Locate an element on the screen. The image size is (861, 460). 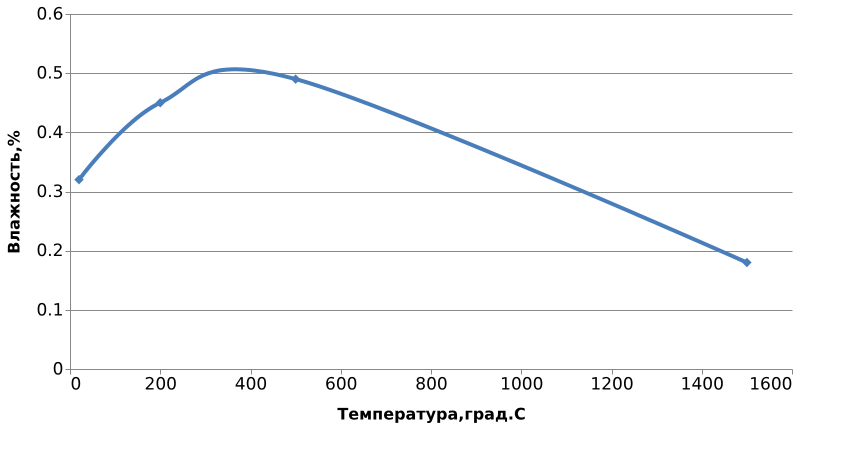
y-tick-label: 0.2 is located at coordinates (50, 251).